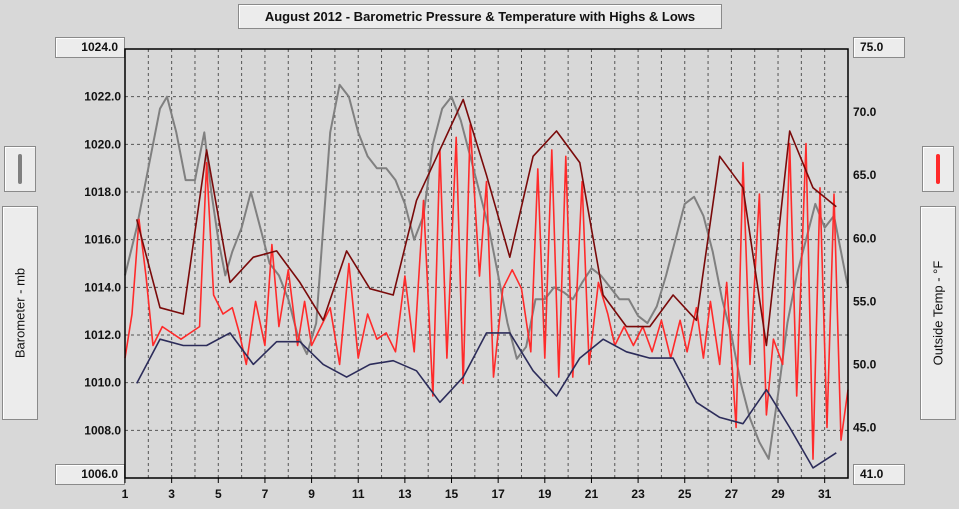 The height and width of the screenshot is (509, 959). What do you see at coordinates (102, 287) in the screenshot?
I see `y1-tick-label: 1014.0` at bounding box center [102, 287].